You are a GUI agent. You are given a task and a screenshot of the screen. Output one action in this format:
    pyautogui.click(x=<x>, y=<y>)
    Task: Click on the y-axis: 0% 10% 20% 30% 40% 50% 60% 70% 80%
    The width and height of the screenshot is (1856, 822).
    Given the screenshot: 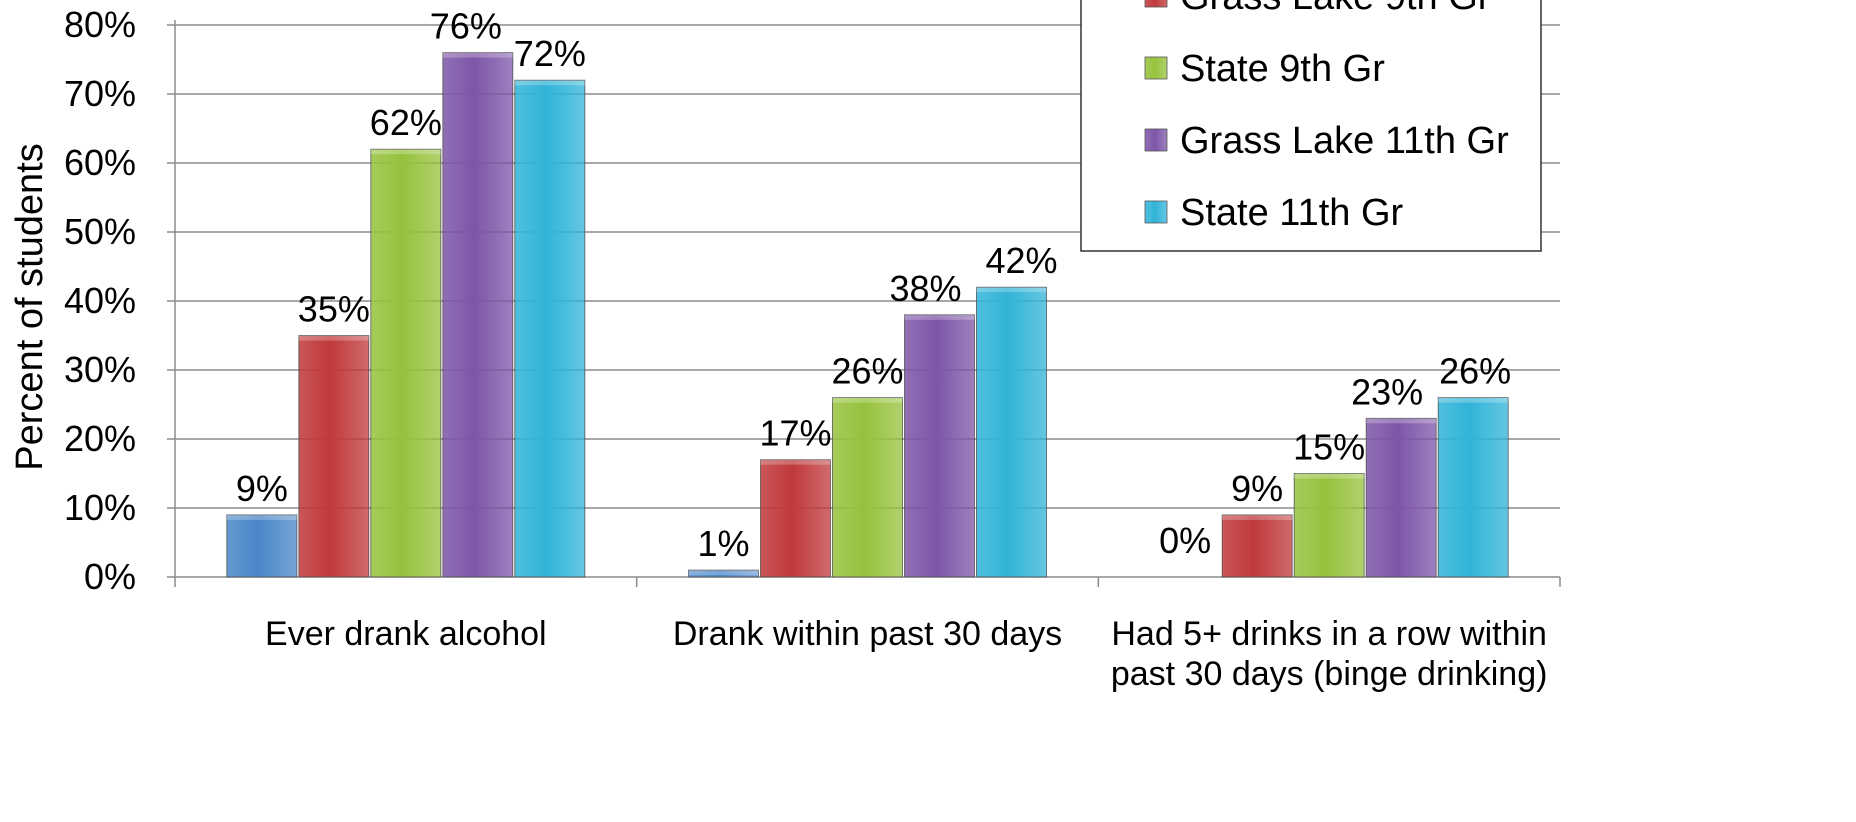 What is the action you would take?
    pyautogui.click(x=120, y=300)
    